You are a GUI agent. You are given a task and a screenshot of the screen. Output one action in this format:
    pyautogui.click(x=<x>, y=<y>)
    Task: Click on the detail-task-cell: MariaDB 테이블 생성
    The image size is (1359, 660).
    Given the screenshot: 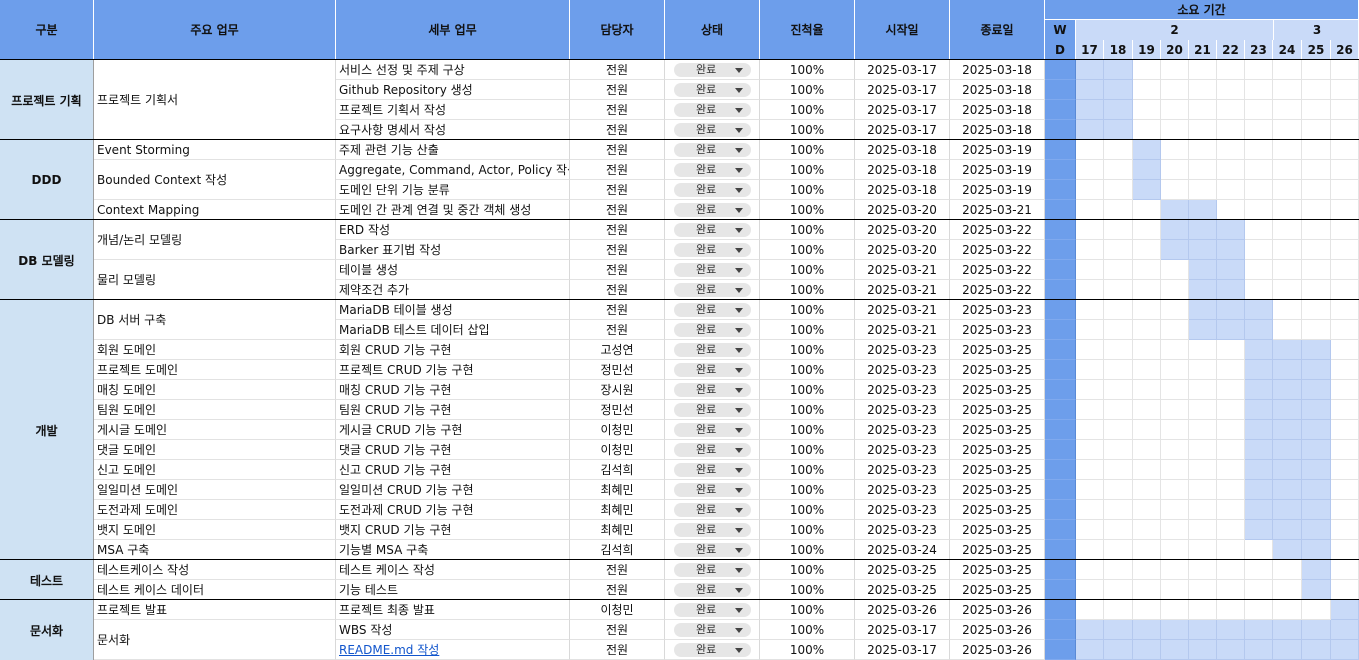 What is the action you would take?
    pyautogui.click(x=453, y=310)
    